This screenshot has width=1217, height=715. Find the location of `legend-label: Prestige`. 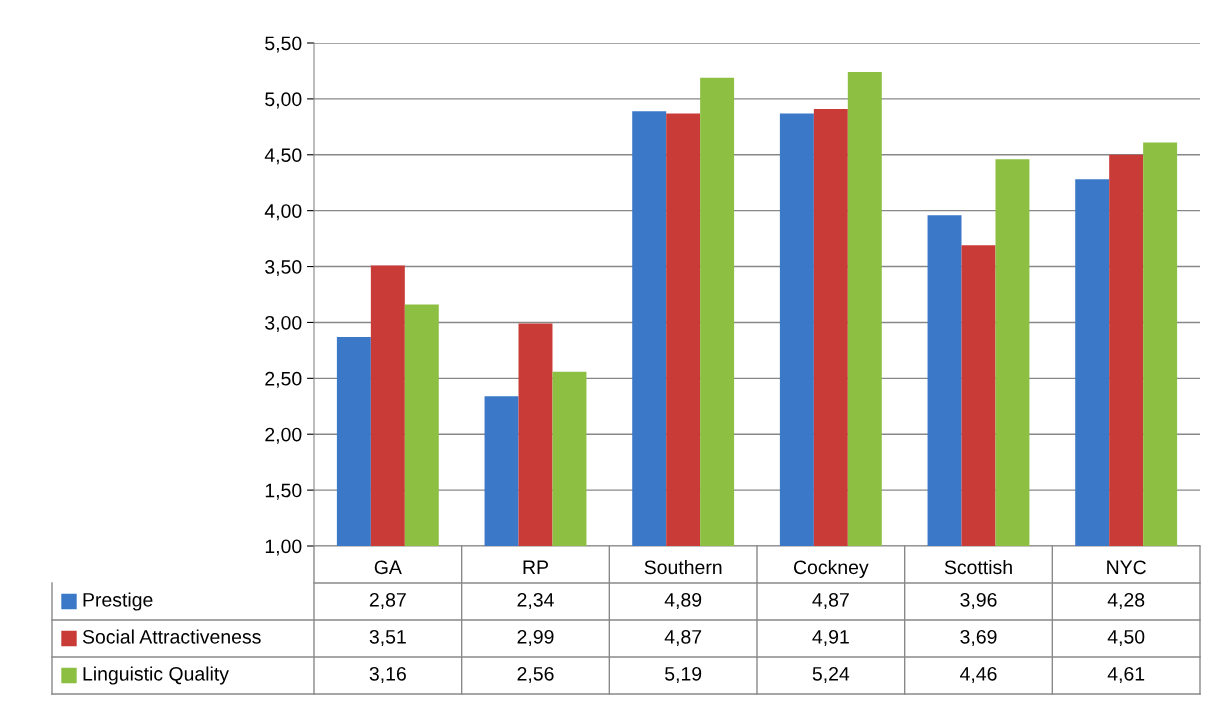

legend-label: Prestige is located at coordinates (118, 601).